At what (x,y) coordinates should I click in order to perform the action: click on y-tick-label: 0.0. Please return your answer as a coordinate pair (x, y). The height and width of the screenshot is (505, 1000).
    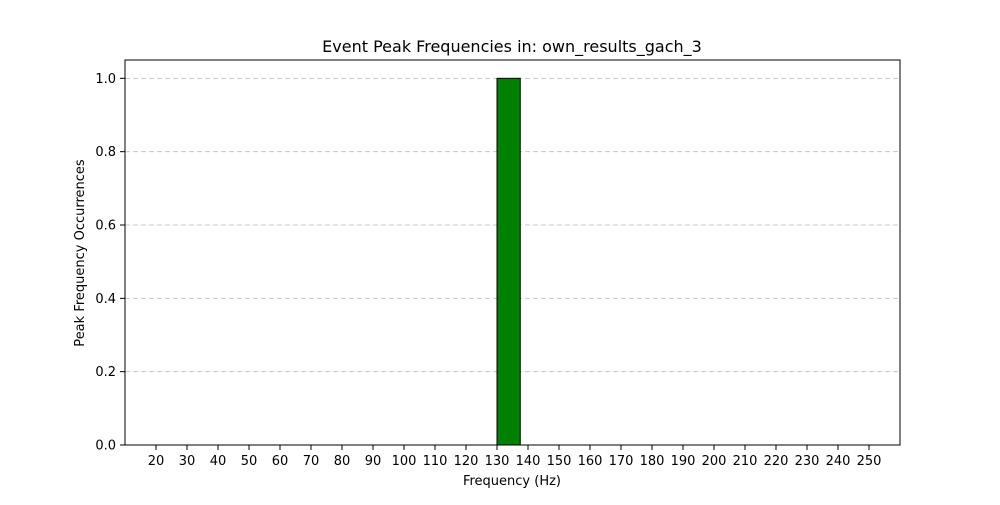
    Looking at the image, I should click on (105, 446).